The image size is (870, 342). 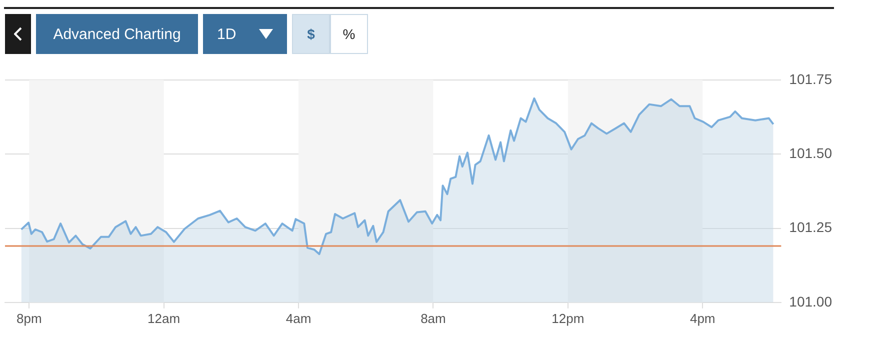 I want to click on x-tick-label: 8pm, so click(x=29, y=318).